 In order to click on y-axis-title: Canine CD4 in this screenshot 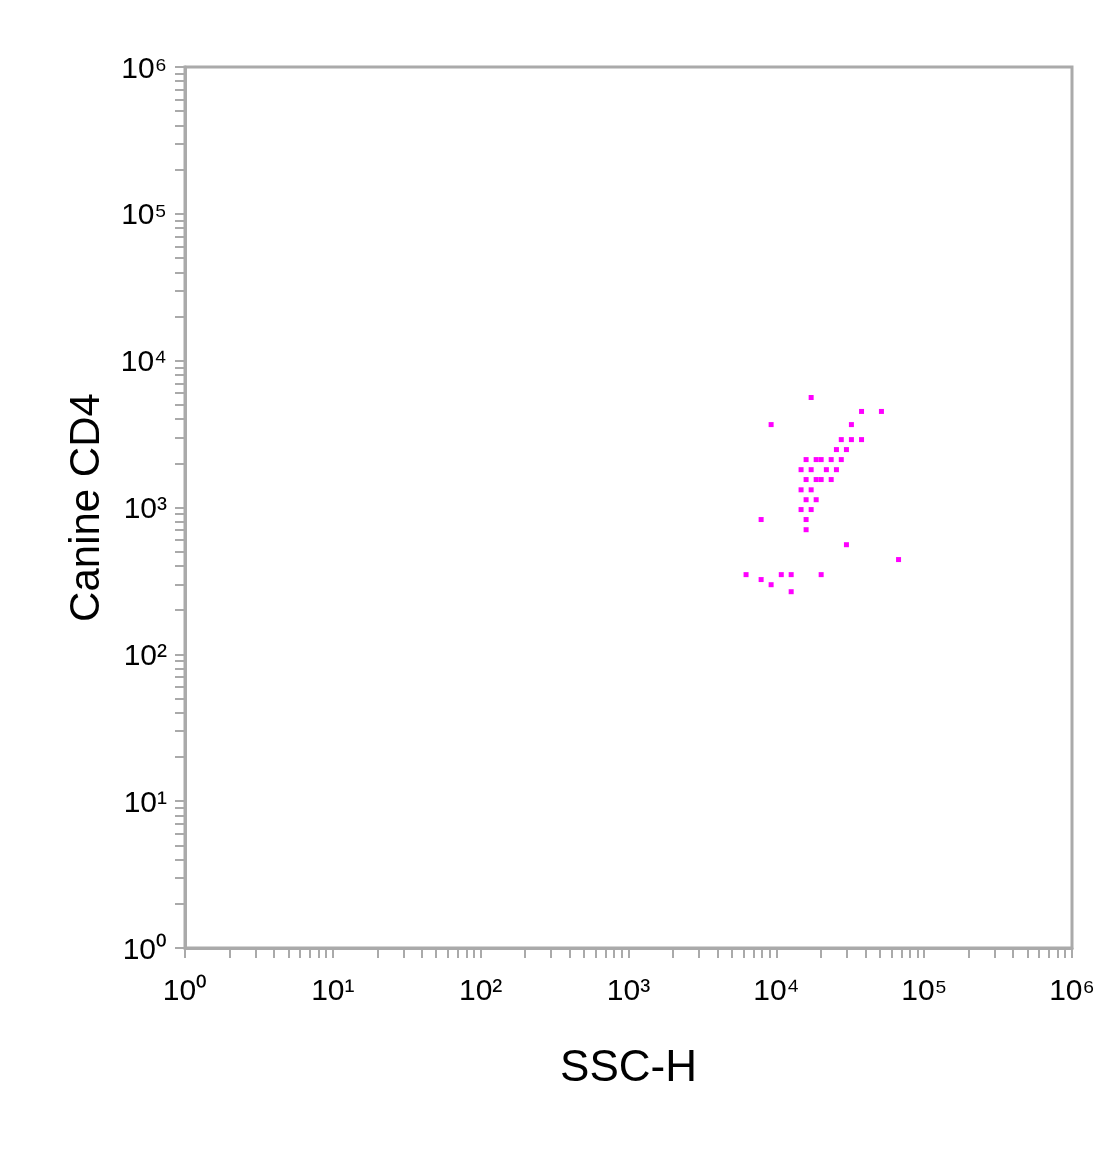, I will do `click(84, 507)`.